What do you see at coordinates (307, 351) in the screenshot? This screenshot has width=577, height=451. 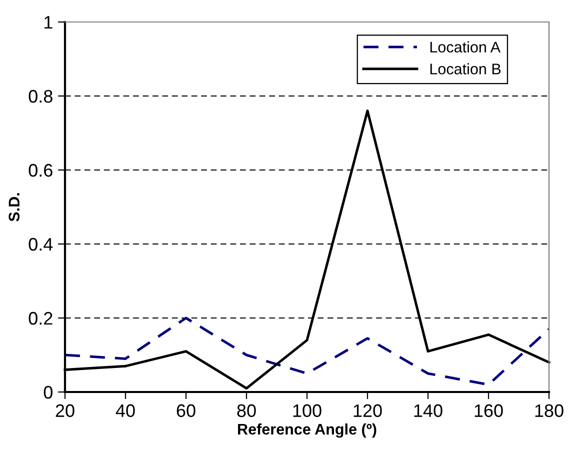 I see `line-series` at bounding box center [307, 351].